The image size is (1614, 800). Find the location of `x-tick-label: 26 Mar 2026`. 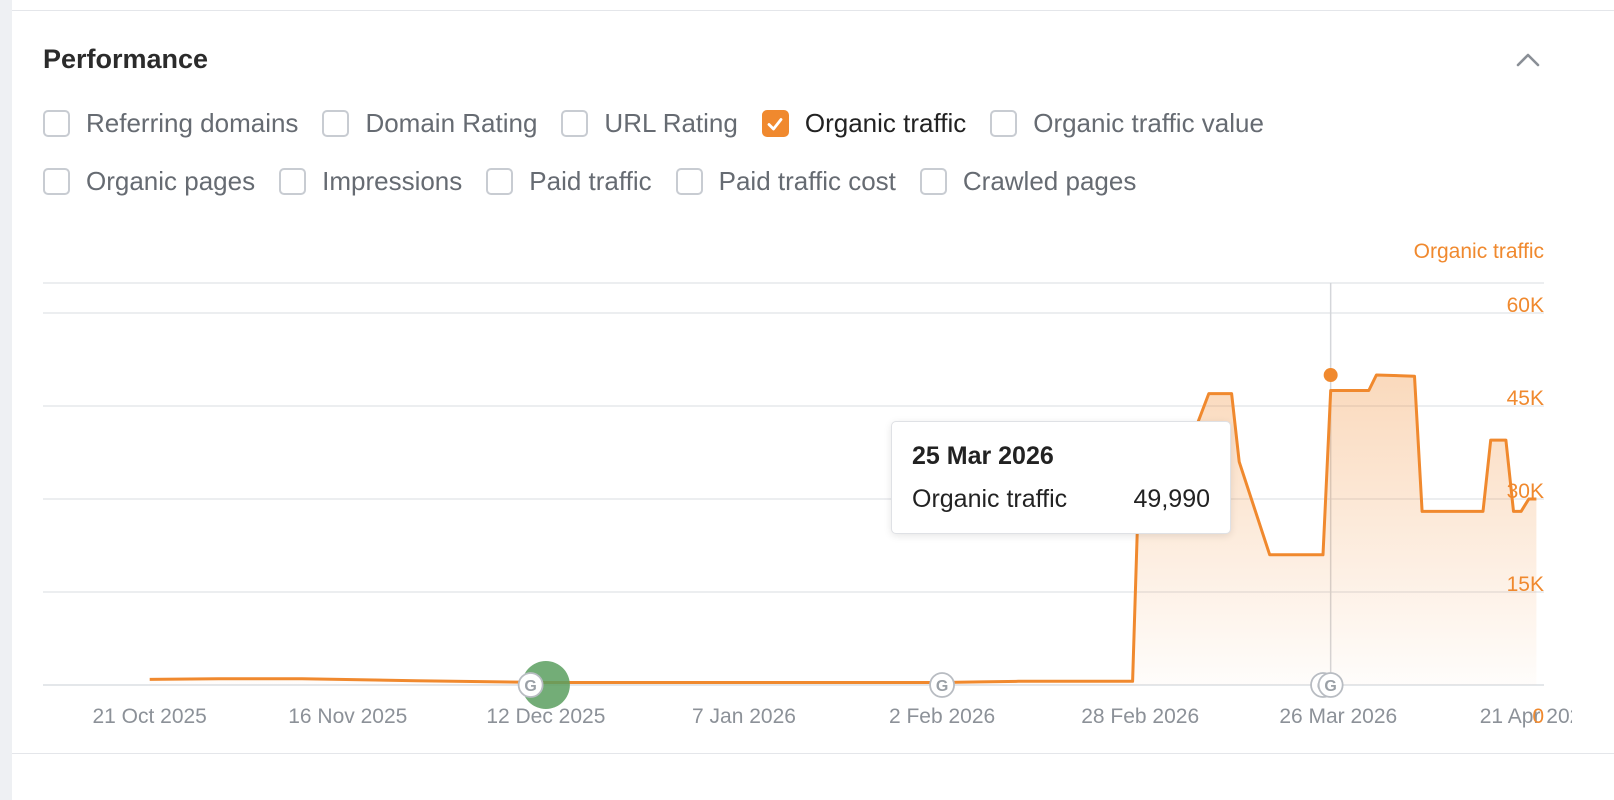

x-tick-label: 26 Mar 2026 is located at coordinates (1338, 716).